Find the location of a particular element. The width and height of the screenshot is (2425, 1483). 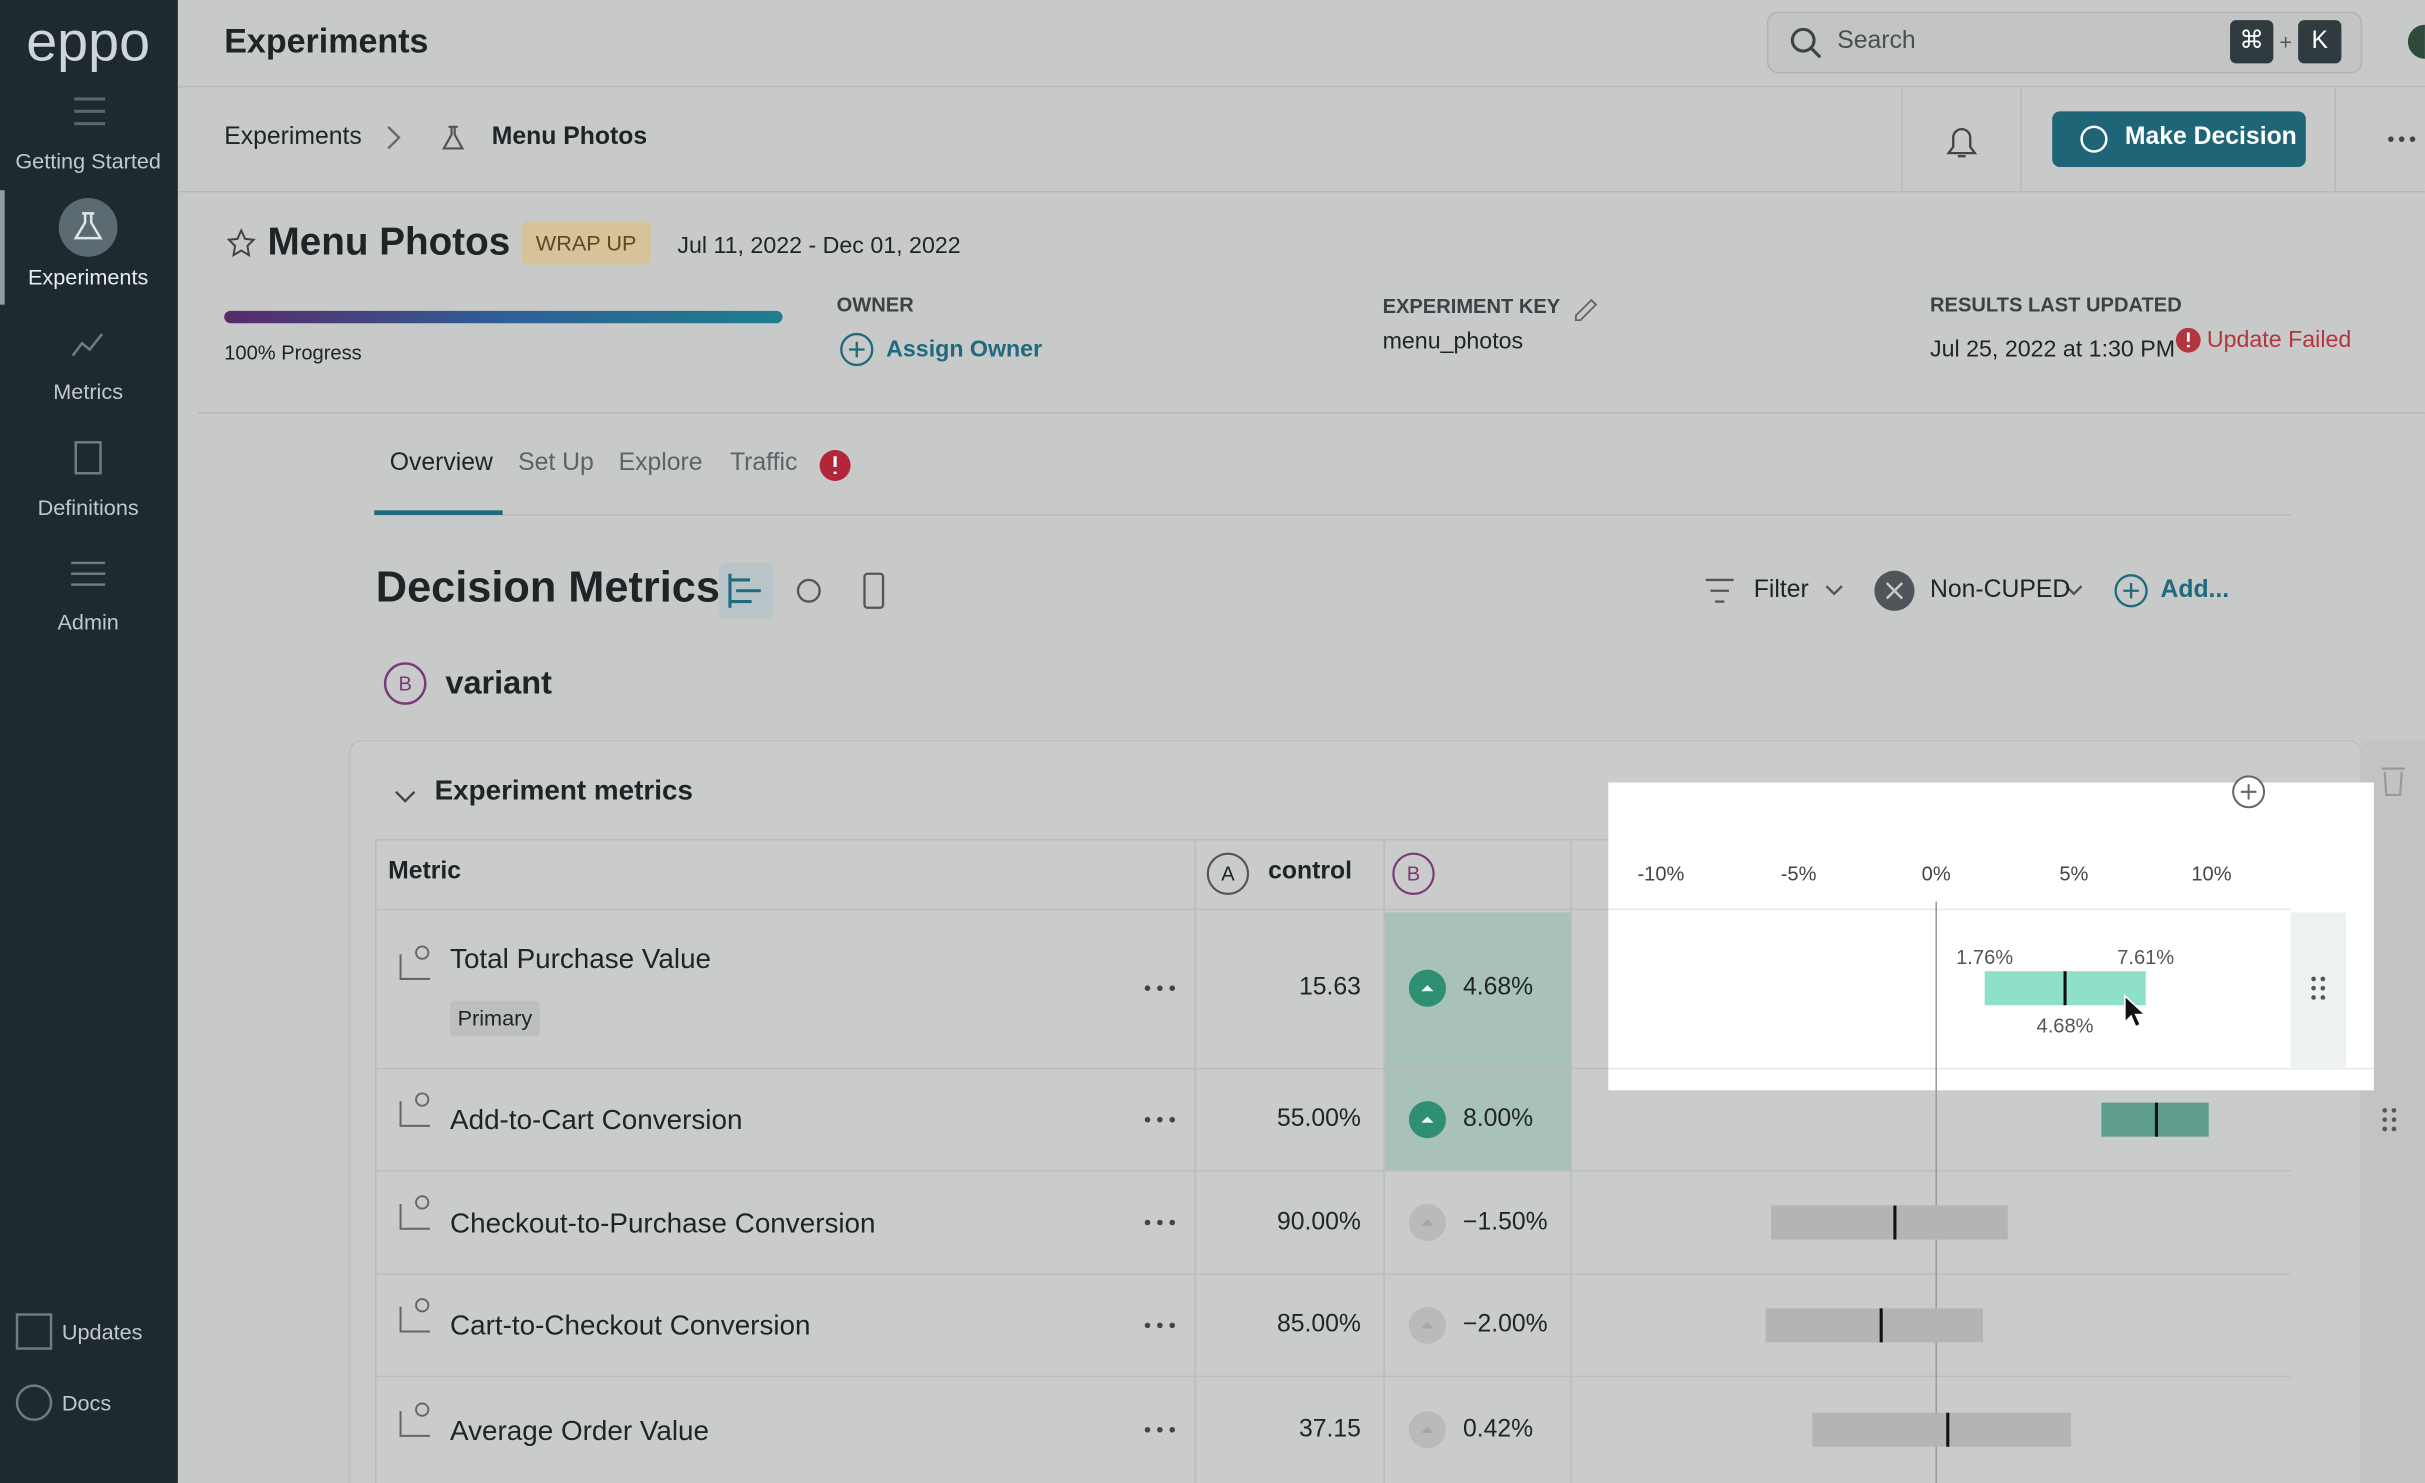

text: 100% Progress is located at coordinates (293, 353).